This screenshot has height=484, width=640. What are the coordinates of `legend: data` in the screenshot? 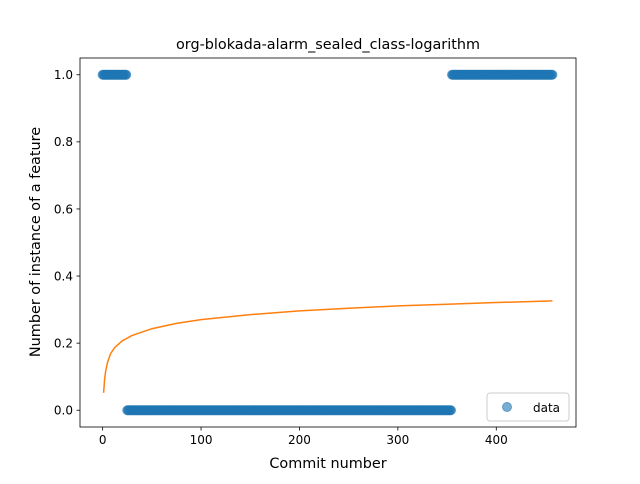 It's located at (528, 407).